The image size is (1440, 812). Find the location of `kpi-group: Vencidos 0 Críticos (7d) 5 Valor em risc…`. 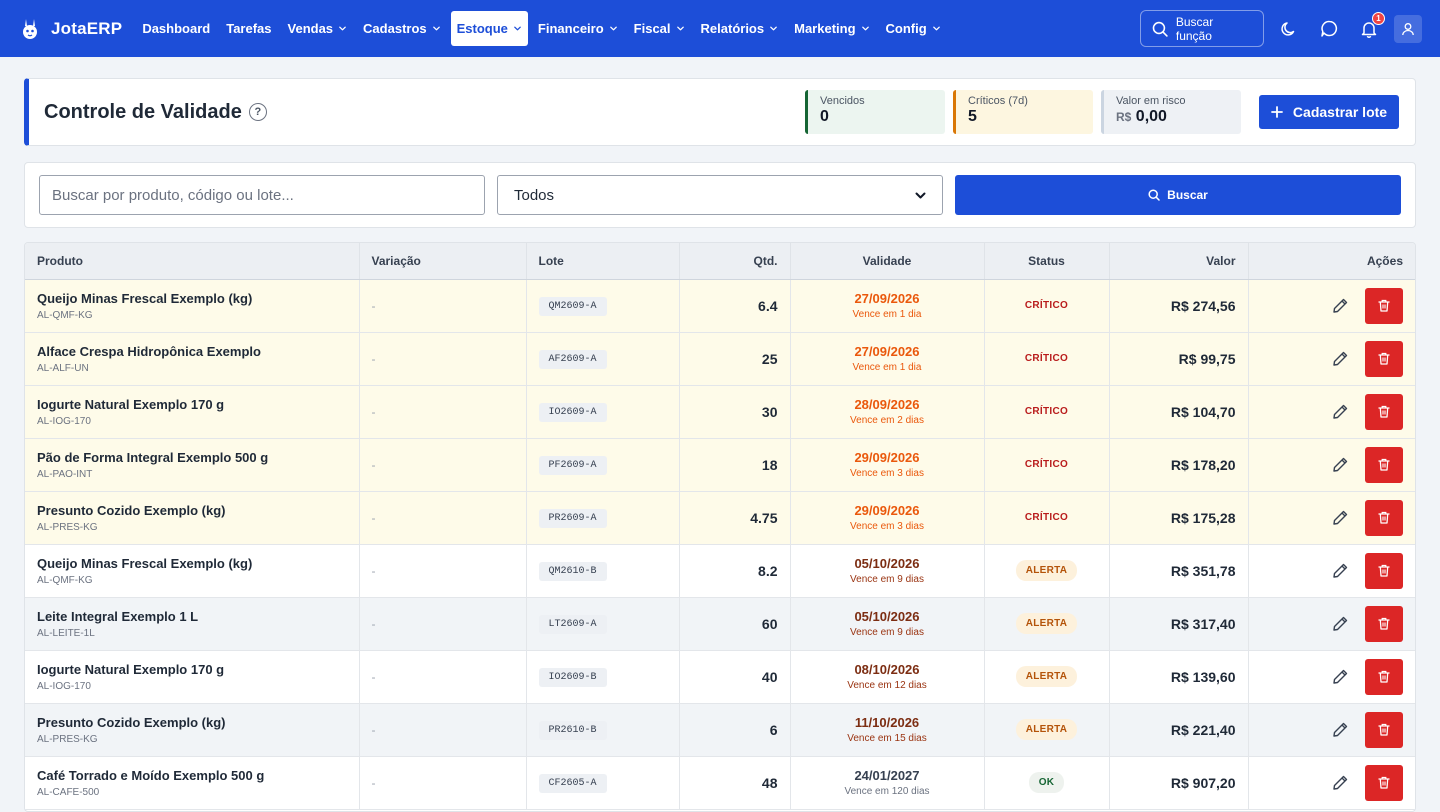

kpi-group: Vencidos 0 Críticos (7d) 5 Valor em risc… is located at coordinates (1023, 112).